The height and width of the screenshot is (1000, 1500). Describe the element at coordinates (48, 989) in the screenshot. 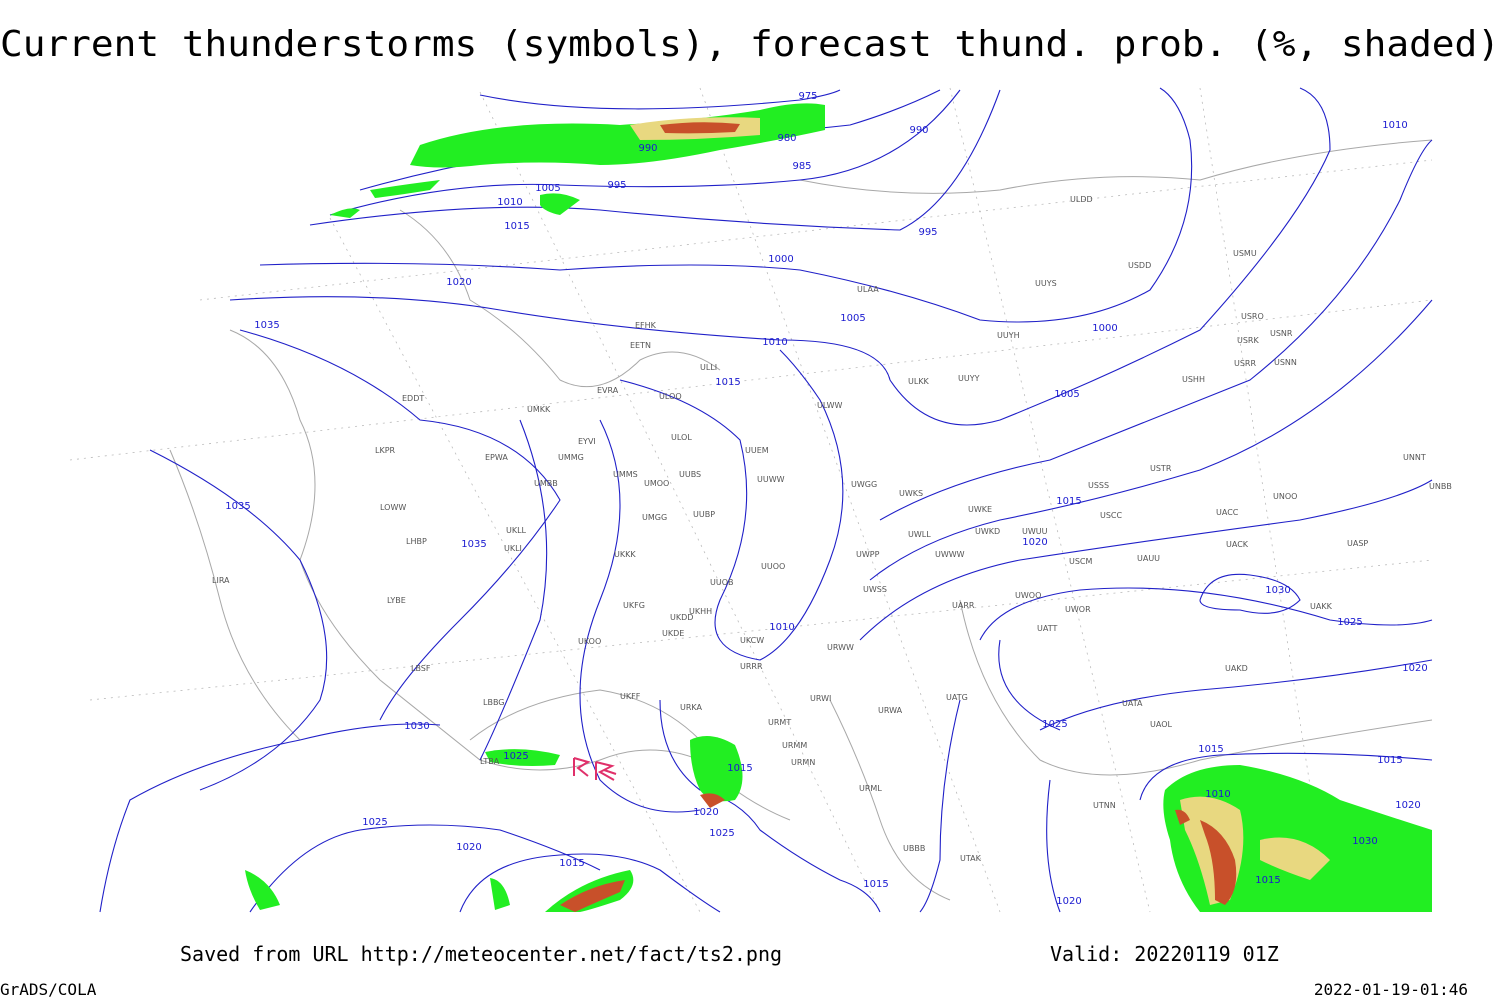

I see `software: GrADS/COLA` at that location.